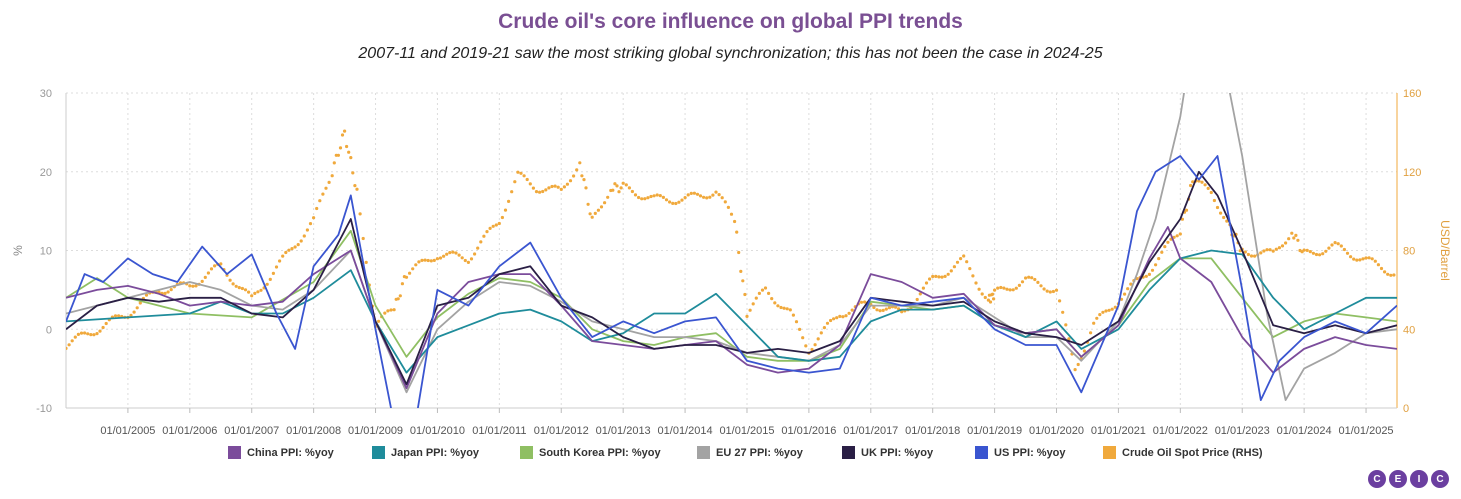 The height and width of the screenshot is (499, 1461). Describe the element at coordinates (1183, 452) in the screenshot. I see `legend-item-oil: Crude Oil Spot Price (RHS)` at that location.